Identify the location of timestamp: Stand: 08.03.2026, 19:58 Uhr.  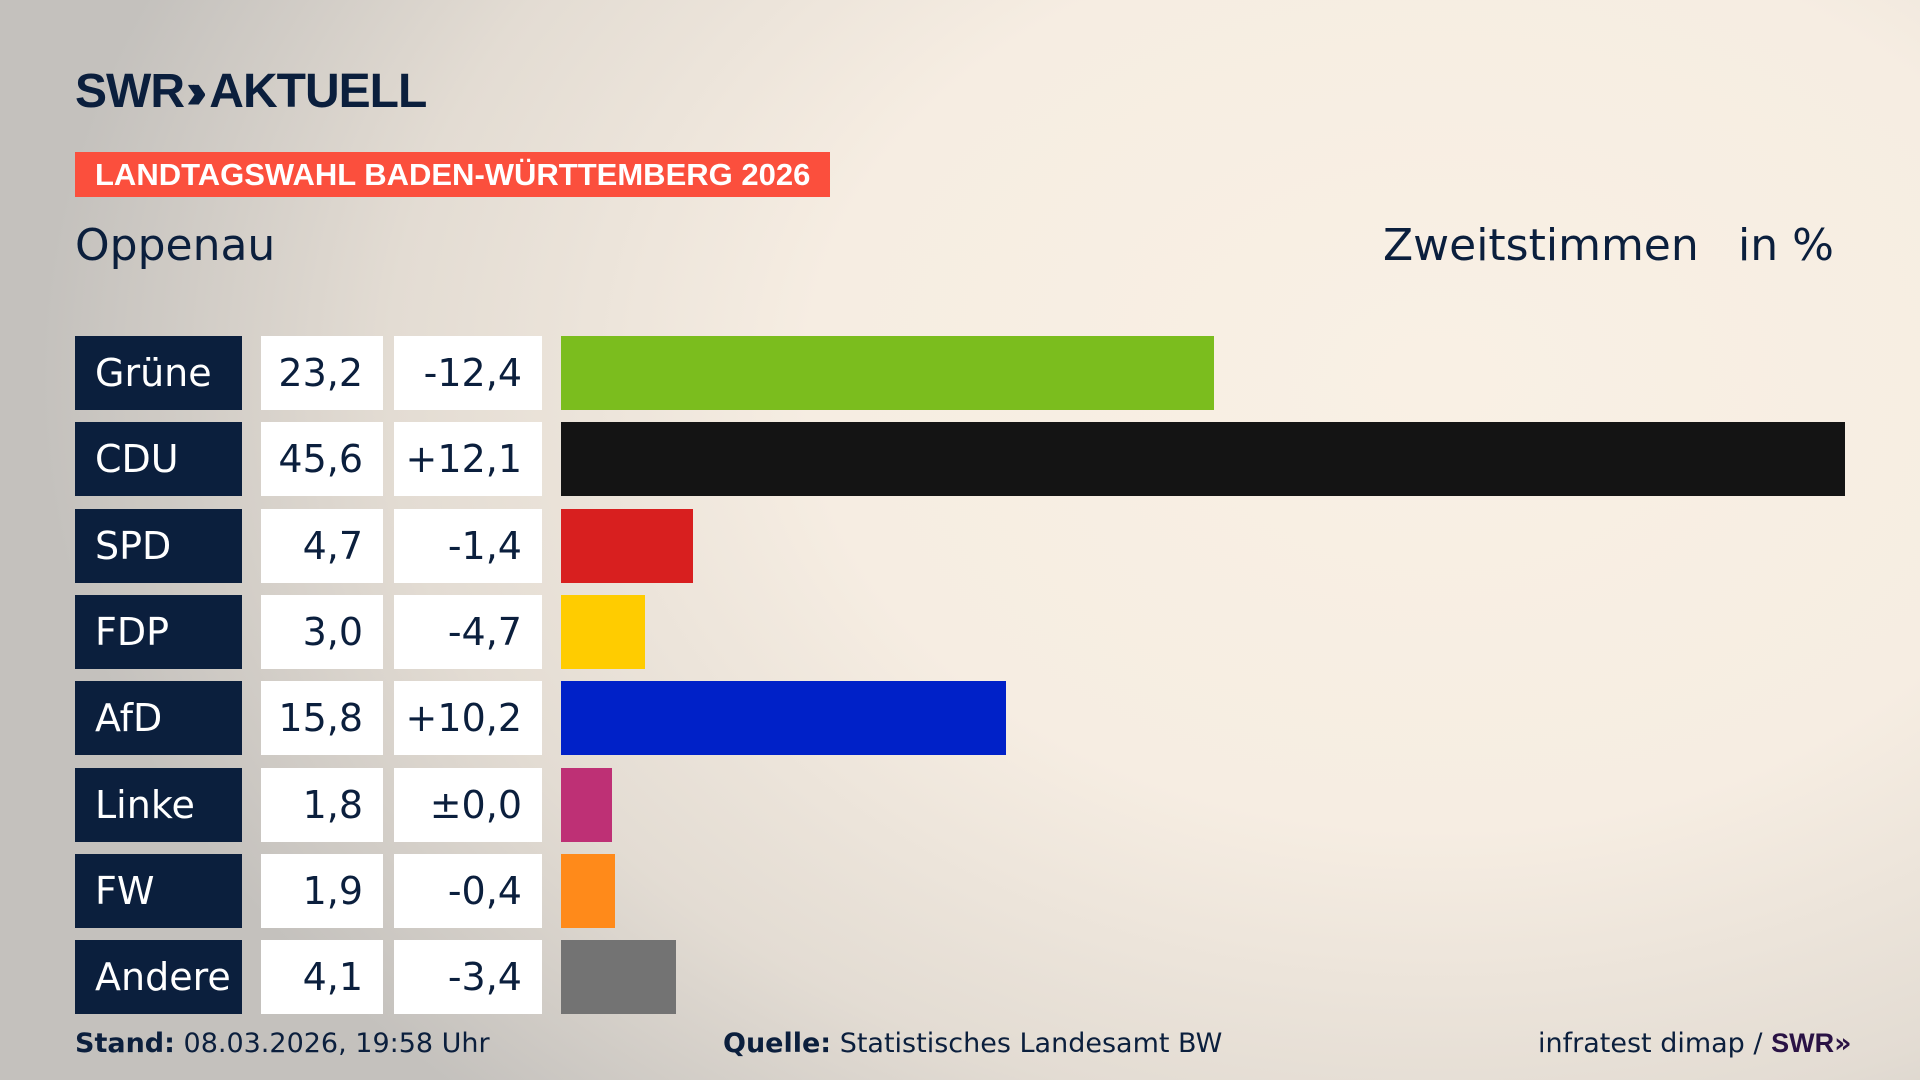
(282, 1043).